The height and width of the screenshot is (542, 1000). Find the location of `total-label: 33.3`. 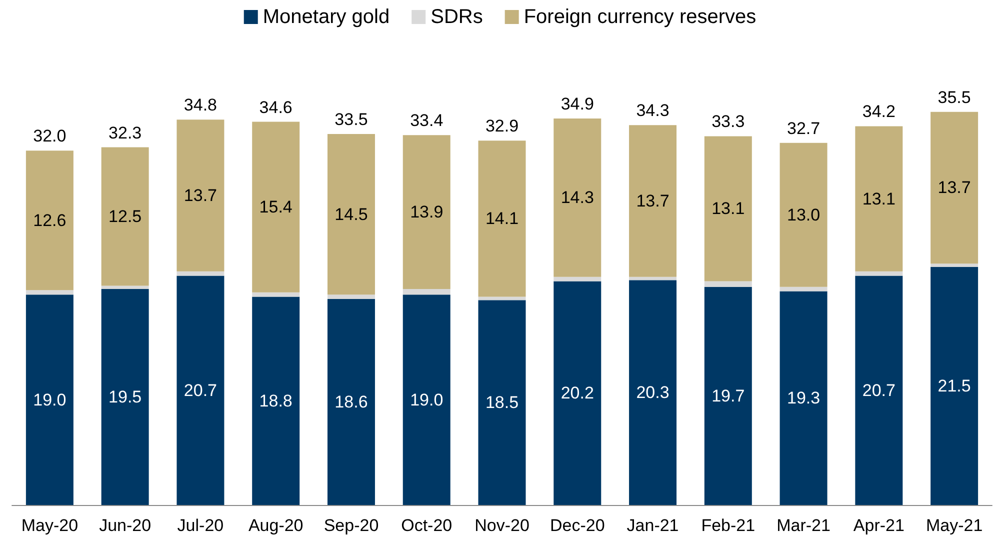

total-label: 33.3 is located at coordinates (728, 122).